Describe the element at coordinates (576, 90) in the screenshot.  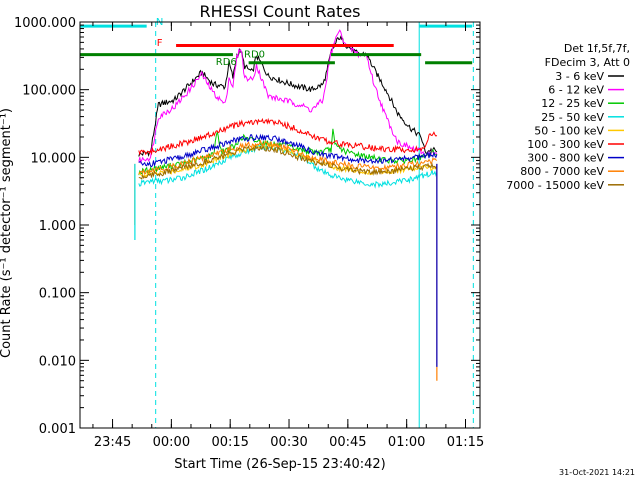
I see `legend-entry-label: 6 - 12 keV` at that location.